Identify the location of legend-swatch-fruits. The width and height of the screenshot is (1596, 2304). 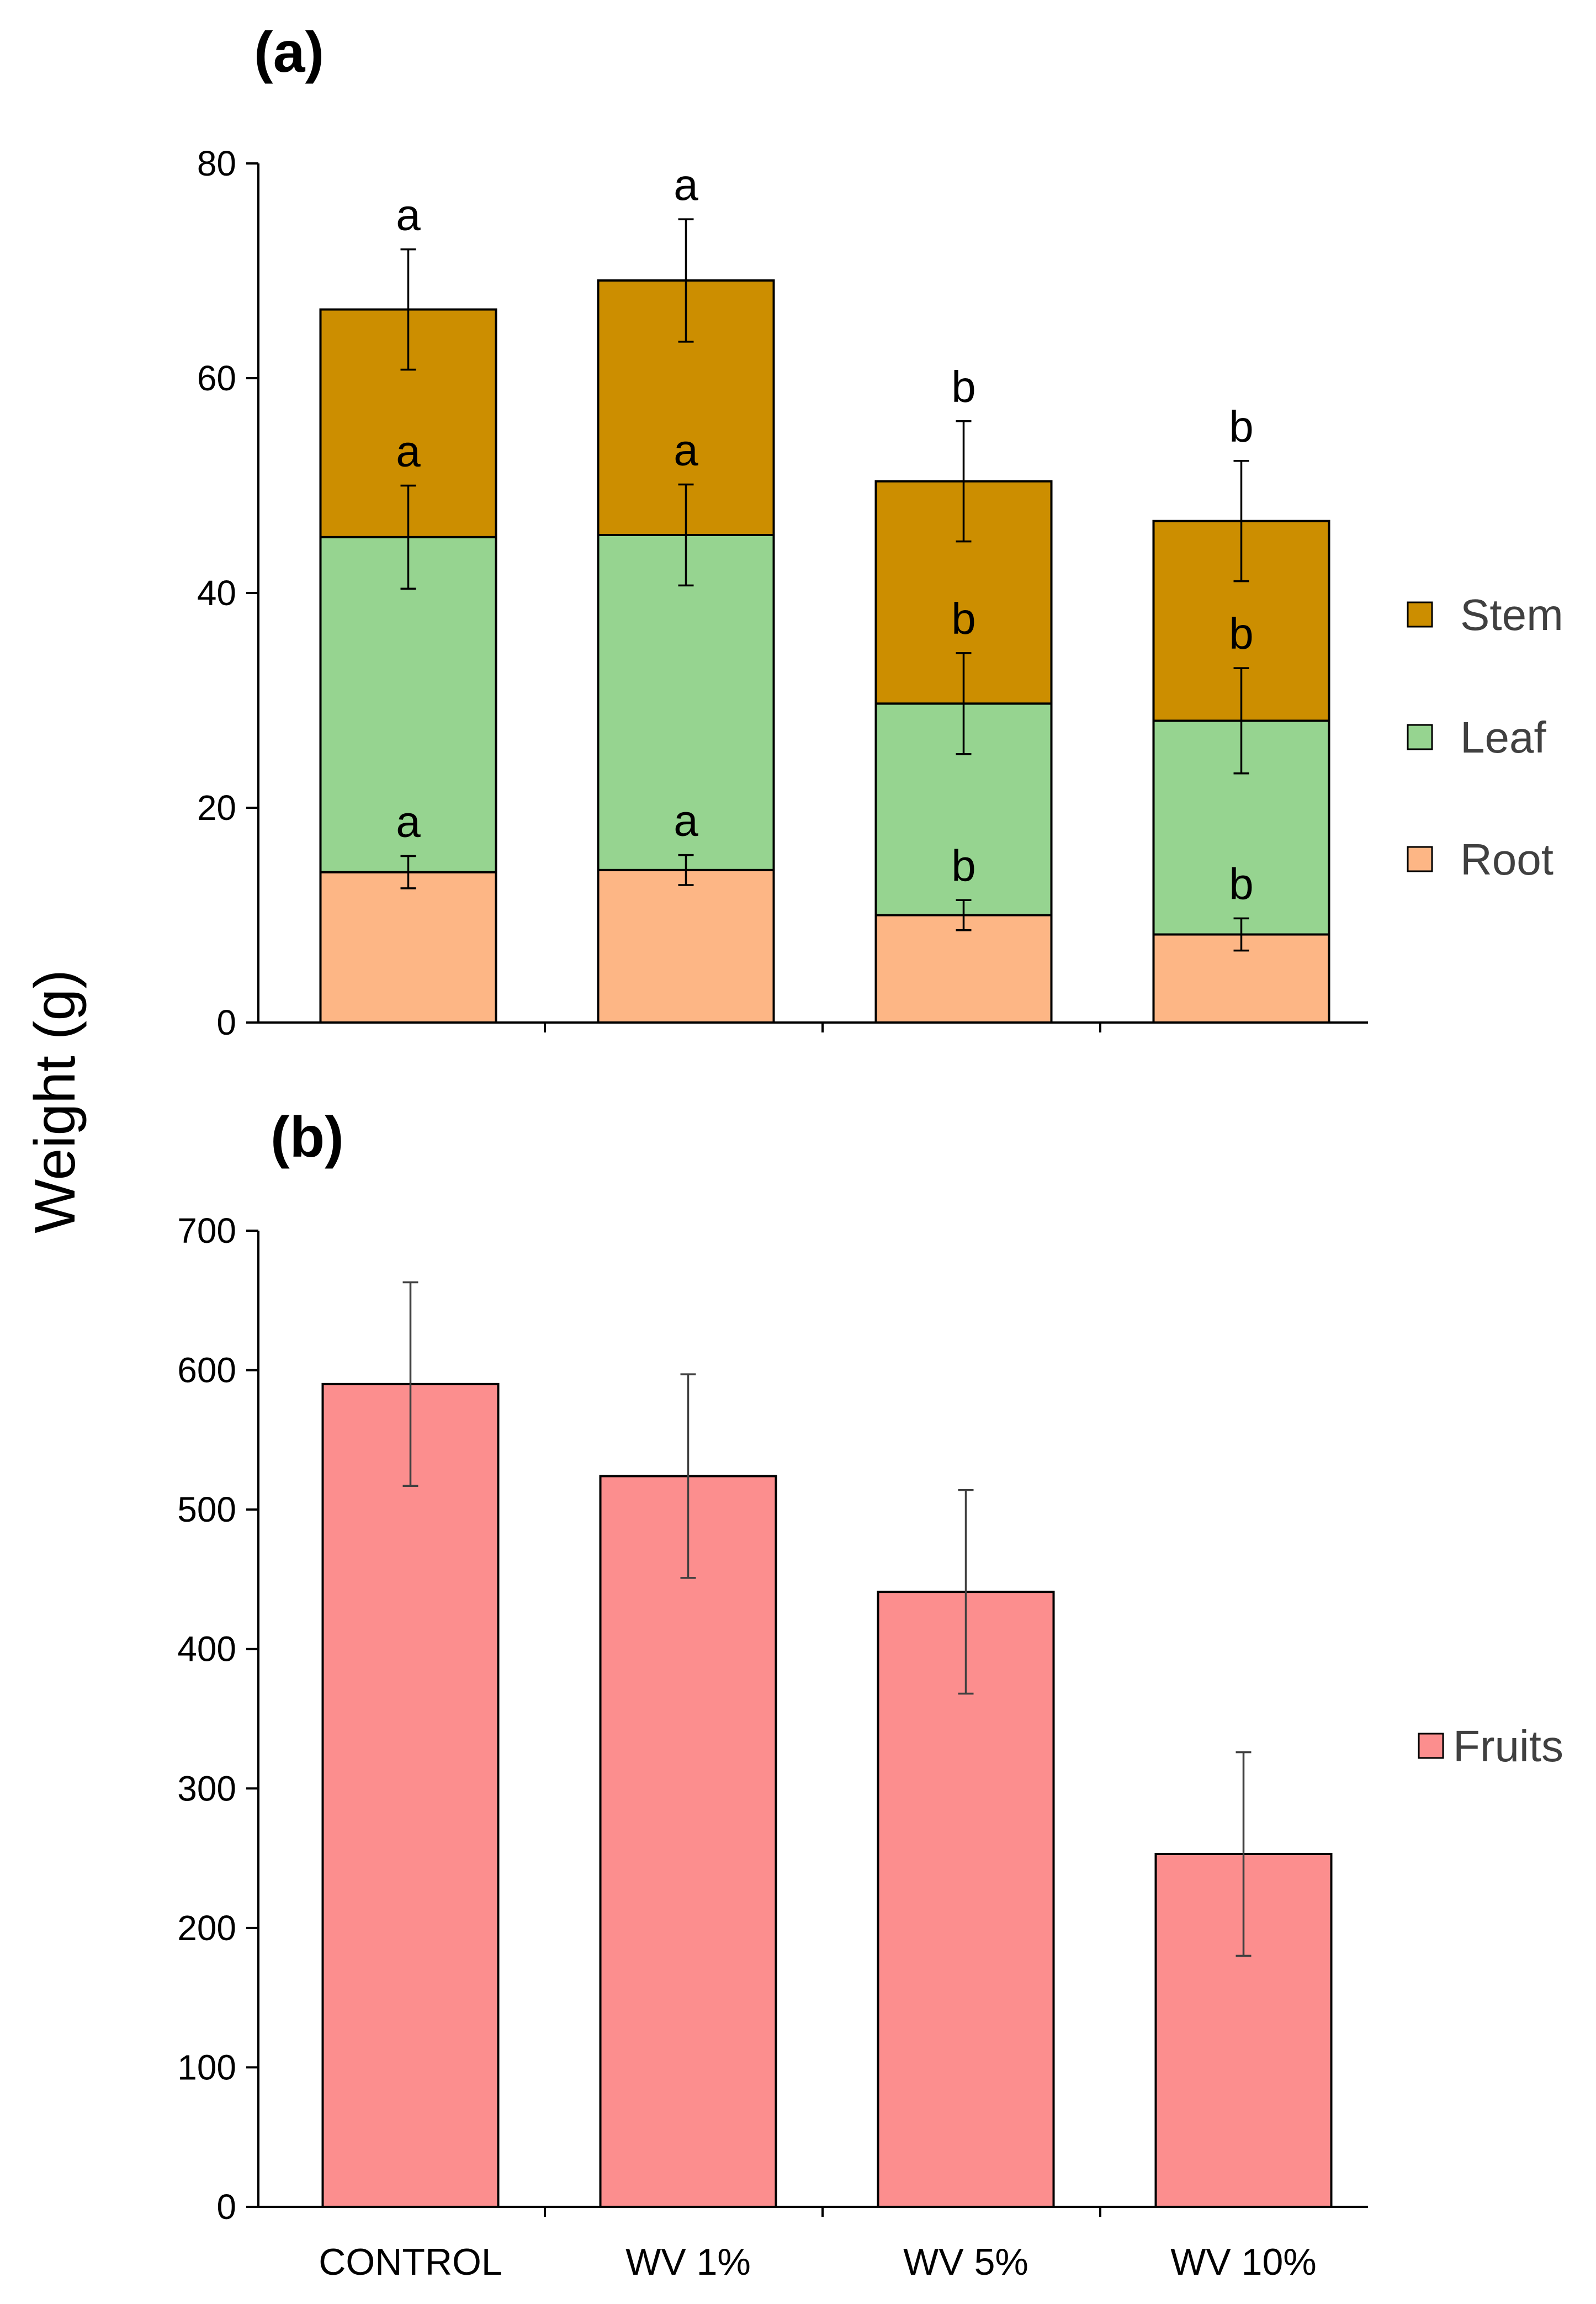
(1431, 1746).